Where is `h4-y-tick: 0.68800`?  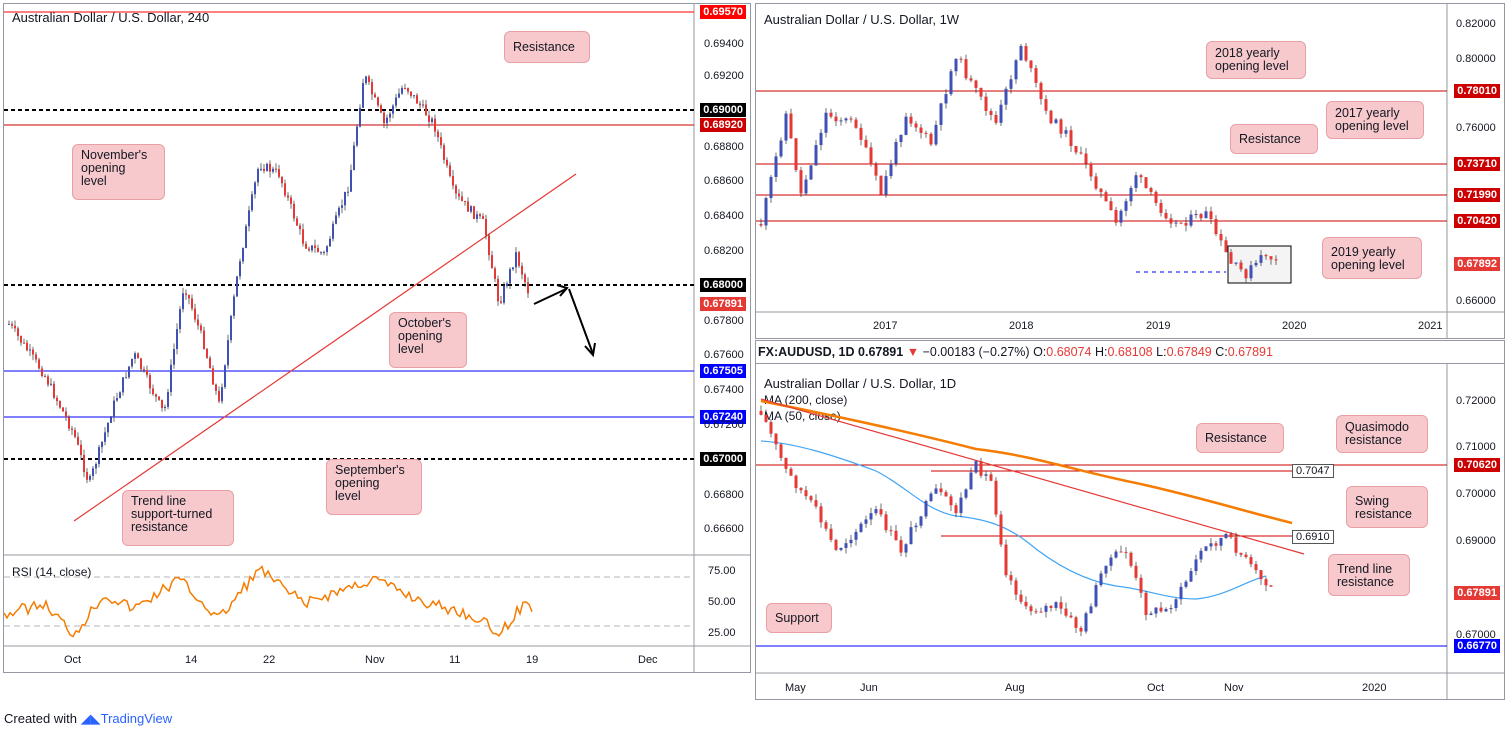
h4-y-tick: 0.68800 is located at coordinates (724, 147).